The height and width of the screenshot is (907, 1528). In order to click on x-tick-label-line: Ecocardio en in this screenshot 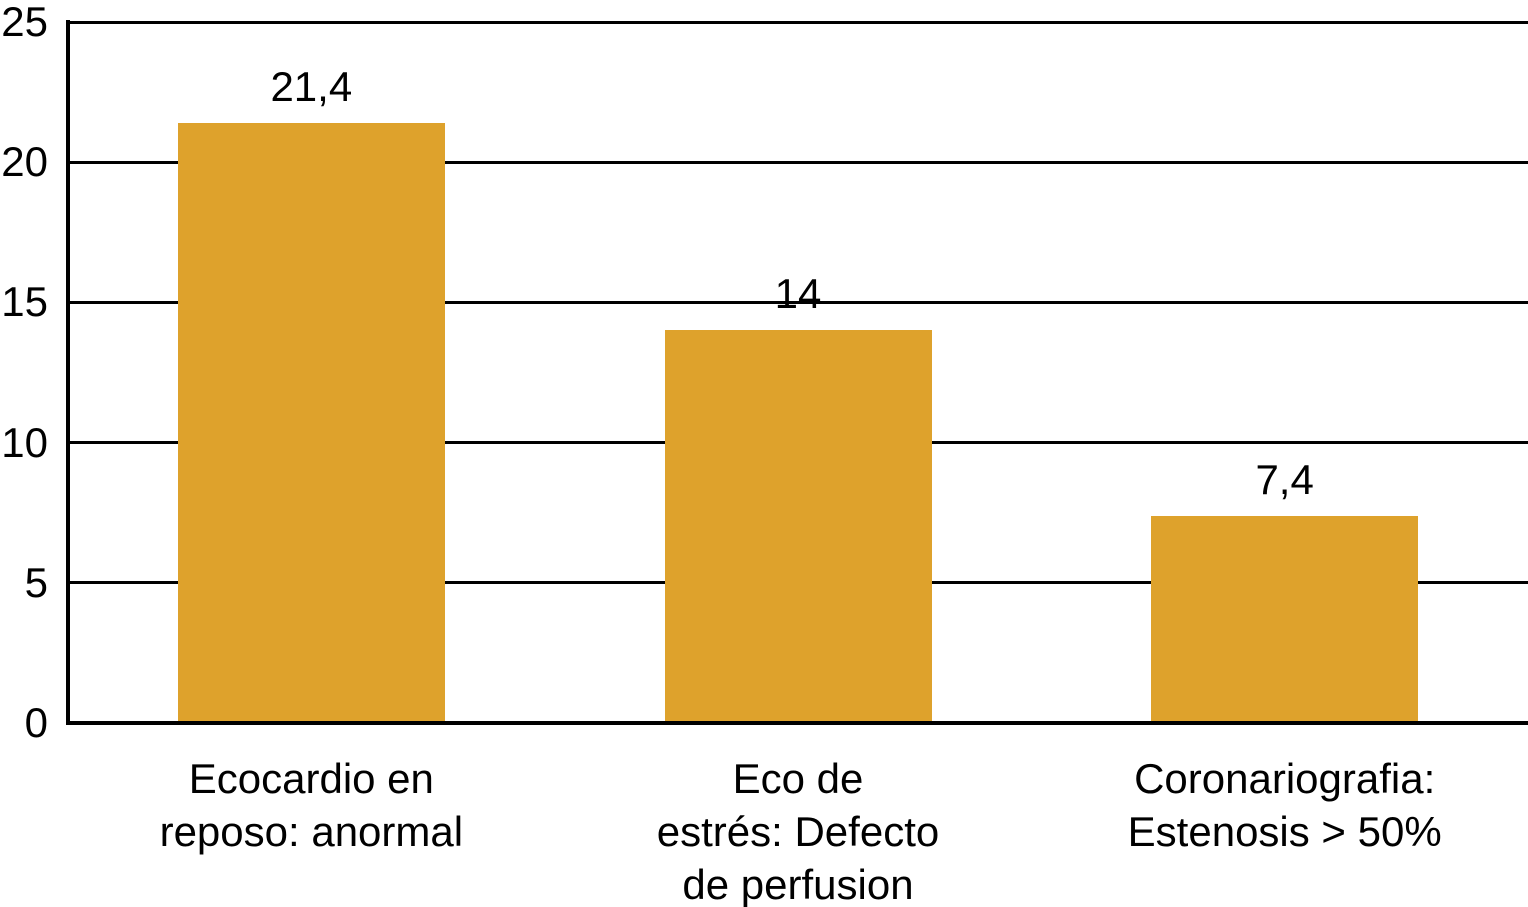, I will do `click(311, 778)`.